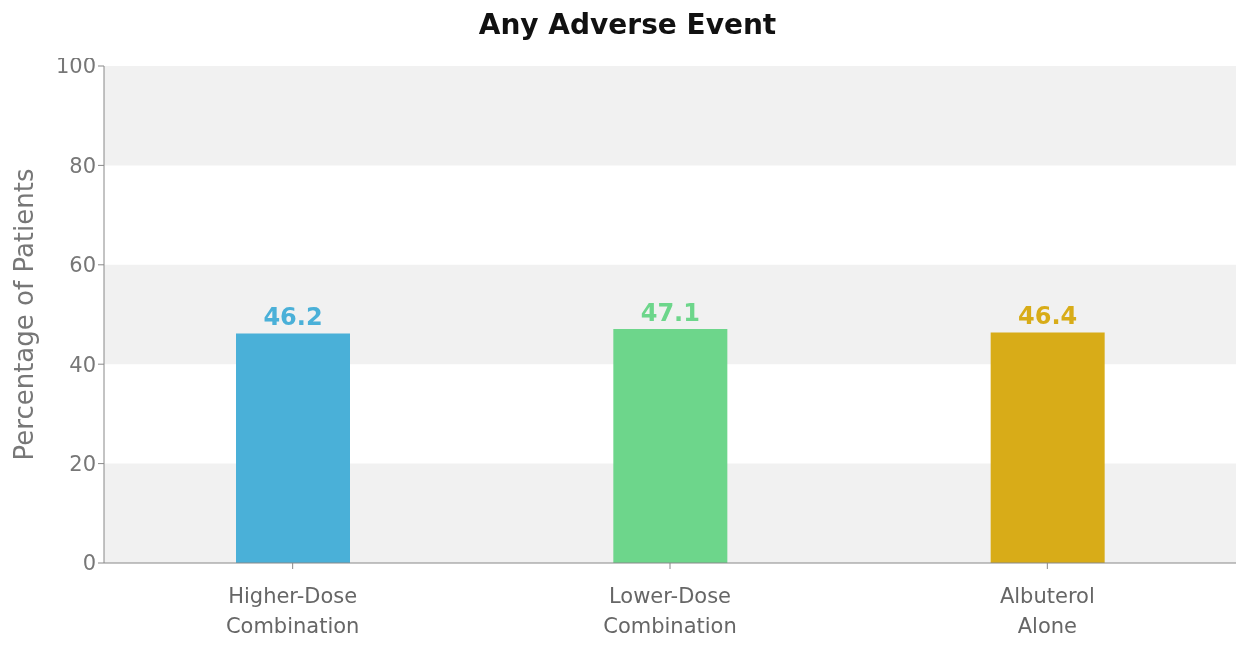  What do you see at coordinates (82, 464) in the screenshot?
I see `y-tick-label: 20` at bounding box center [82, 464].